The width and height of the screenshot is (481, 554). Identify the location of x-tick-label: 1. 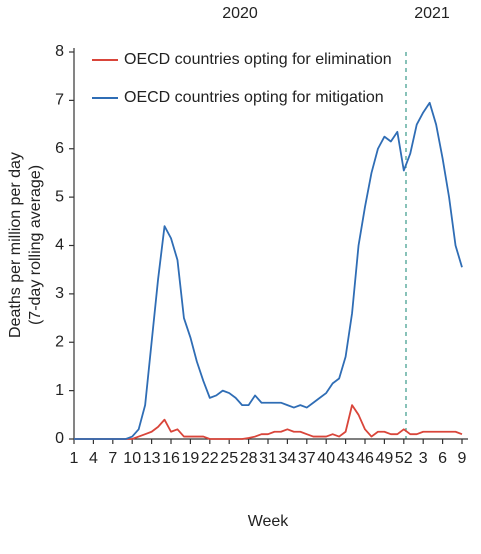
(74, 458).